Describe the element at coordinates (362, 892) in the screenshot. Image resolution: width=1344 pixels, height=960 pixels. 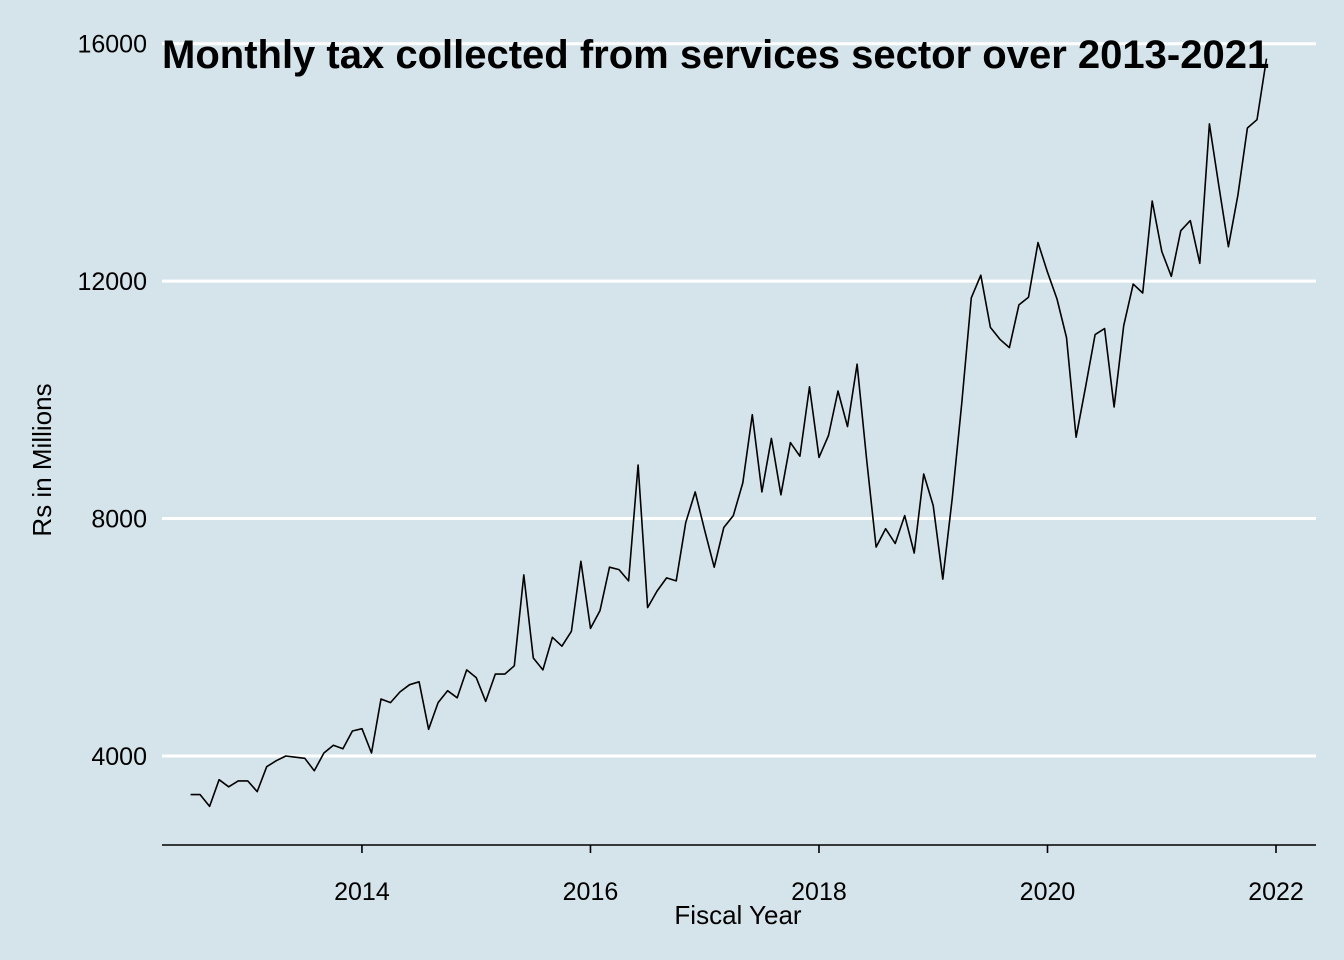
I see `x-tick-label-2014: 2014` at that location.